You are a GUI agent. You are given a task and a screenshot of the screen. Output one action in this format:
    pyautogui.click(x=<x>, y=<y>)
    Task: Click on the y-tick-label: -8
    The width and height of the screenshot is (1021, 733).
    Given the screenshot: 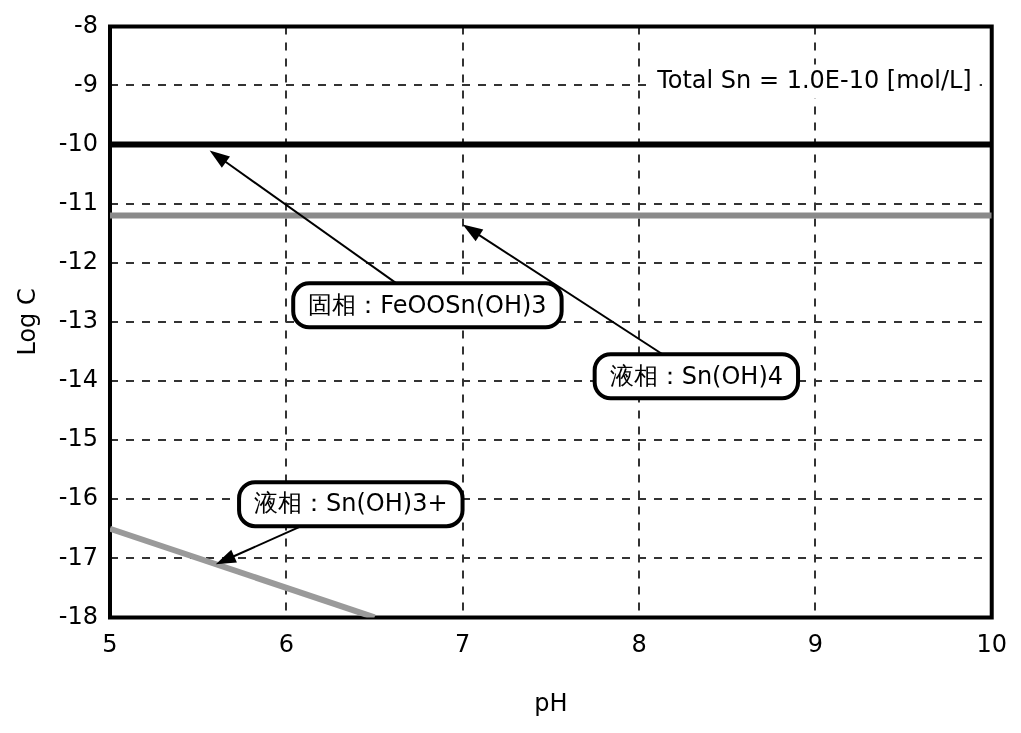 What is the action you would take?
    pyautogui.click(x=86, y=24)
    